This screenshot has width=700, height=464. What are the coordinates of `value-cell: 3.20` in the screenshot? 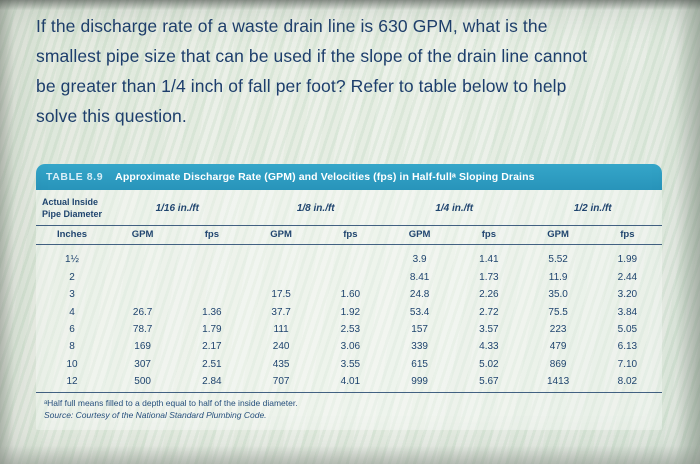 It's located at (627, 295).